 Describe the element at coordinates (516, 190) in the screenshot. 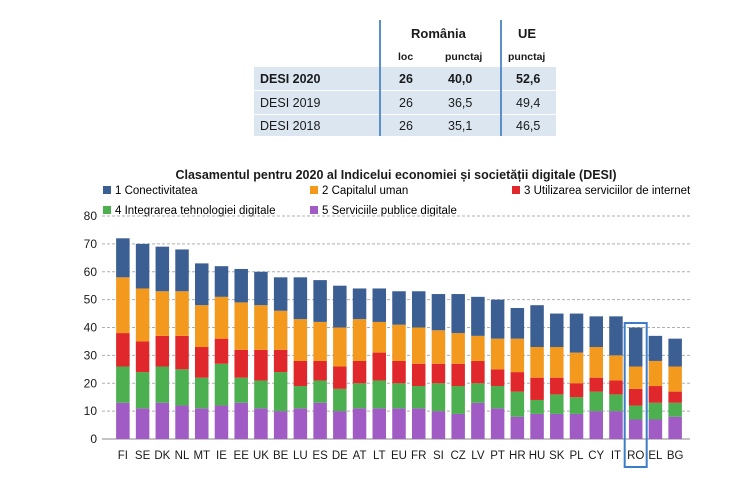

I see `legend-swatch-utilizarea-serviciilor` at that location.